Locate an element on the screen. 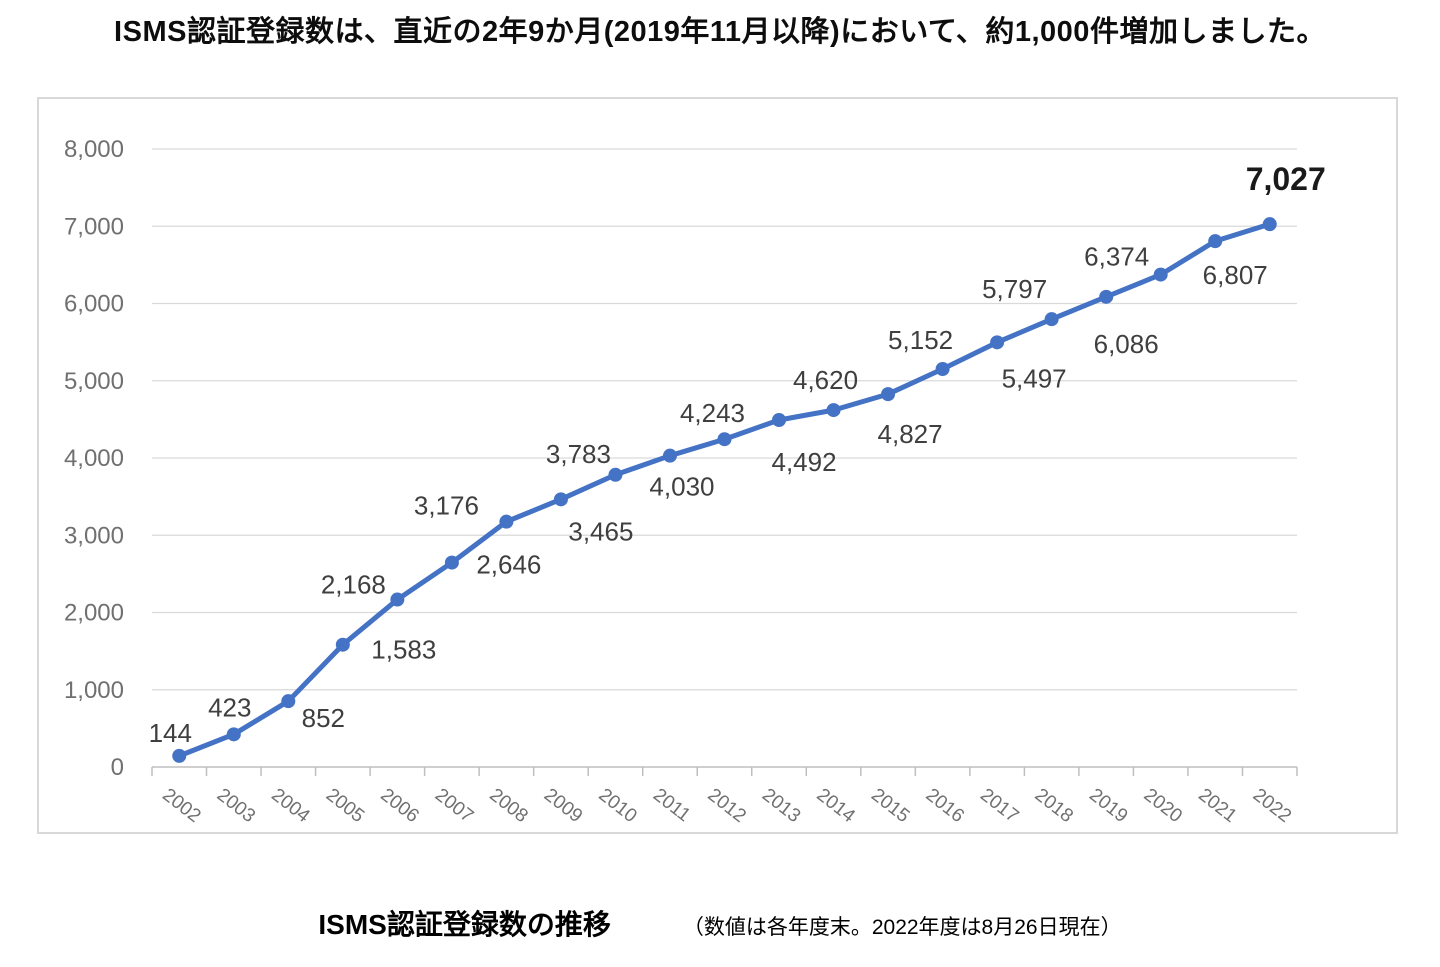 The height and width of the screenshot is (967, 1440). y-axis-tick-label: 6,000 is located at coordinates (94, 304).